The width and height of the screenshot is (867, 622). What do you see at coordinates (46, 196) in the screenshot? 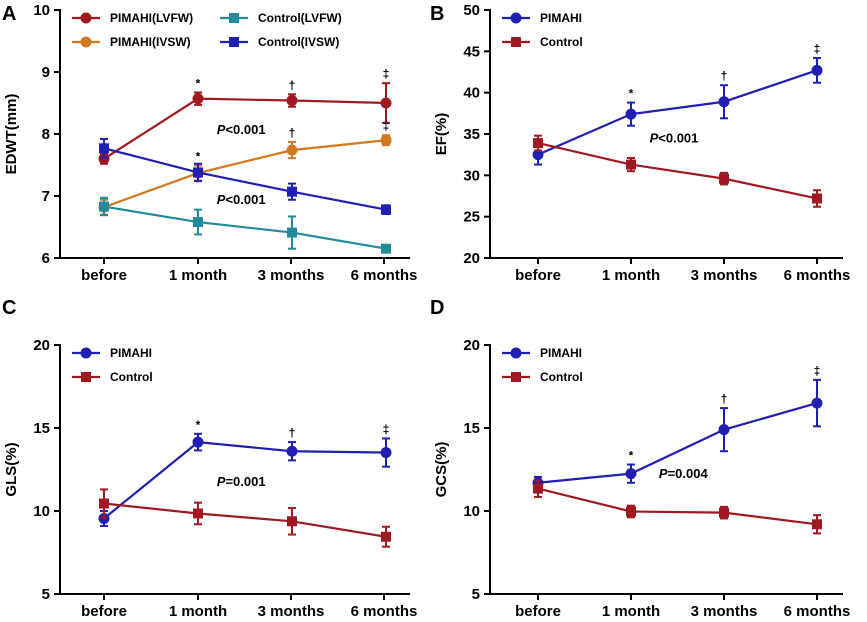
I see `y-tick-label: 7` at bounding box center [46, 196].